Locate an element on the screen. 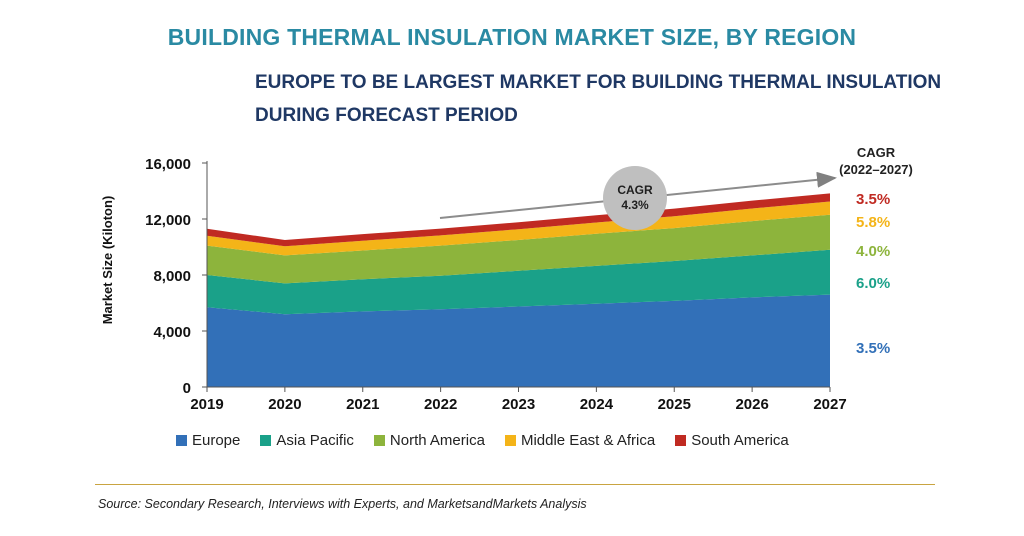  legend-item-europe: Europe is located at coordinates (208, 440).